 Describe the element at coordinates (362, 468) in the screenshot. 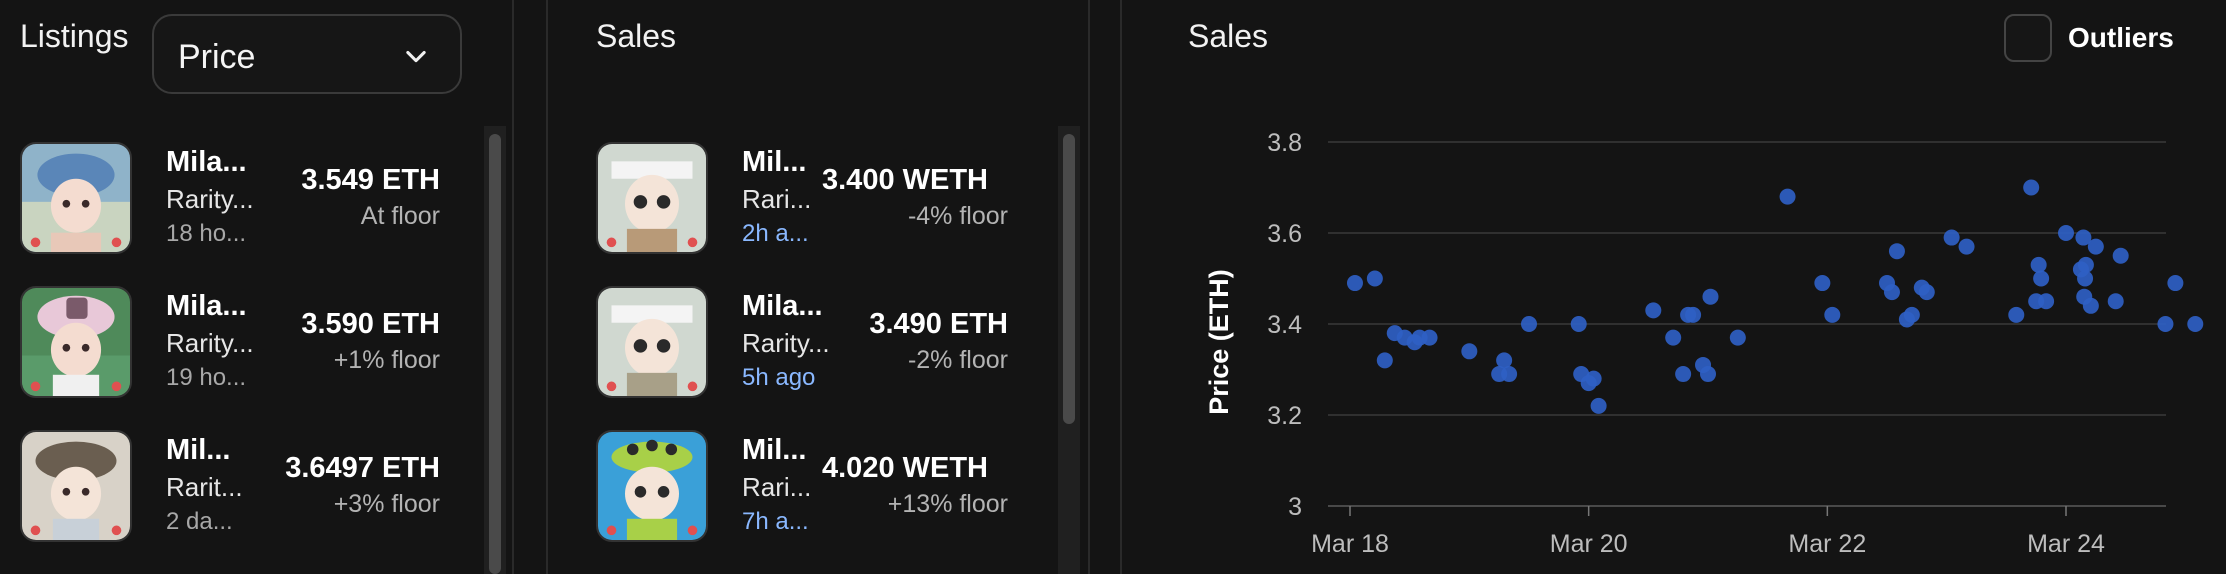

I see `listing-price: 3.6497 ETH` at that location.